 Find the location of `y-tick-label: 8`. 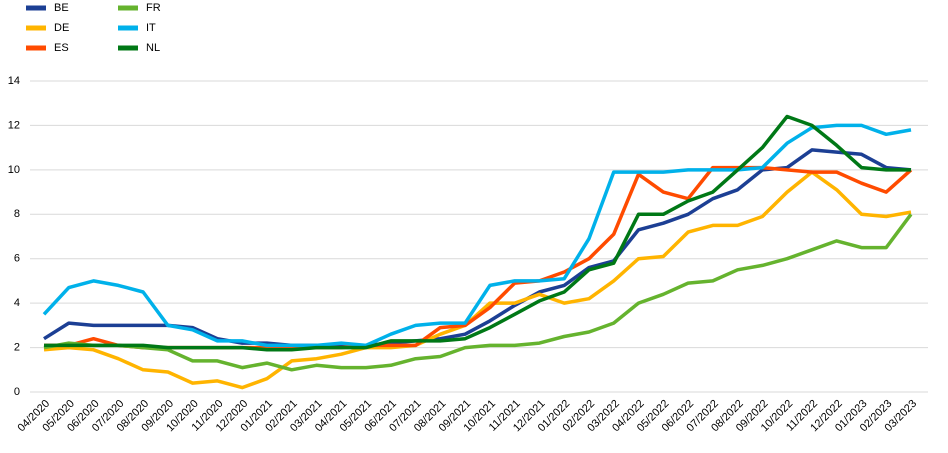

y-tick-label: 8 is located at coordinates (17, 214).